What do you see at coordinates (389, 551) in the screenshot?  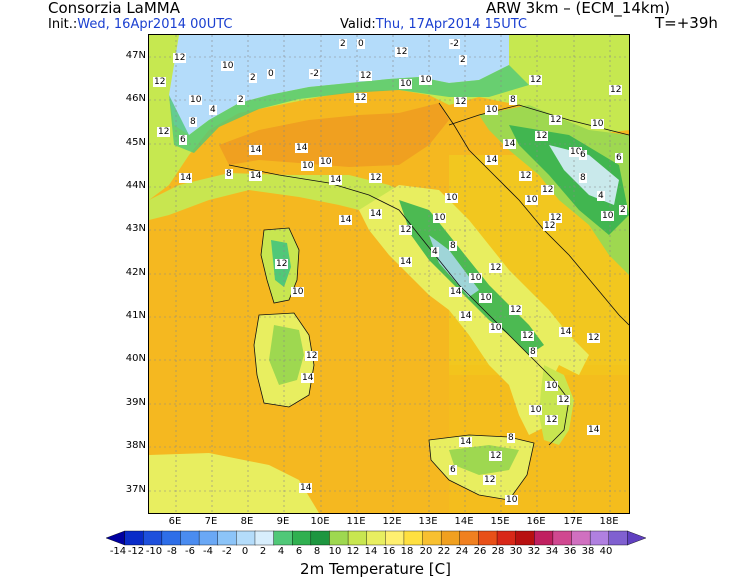 I see `colorbar-label: 16` at bounding box center [389, 551].